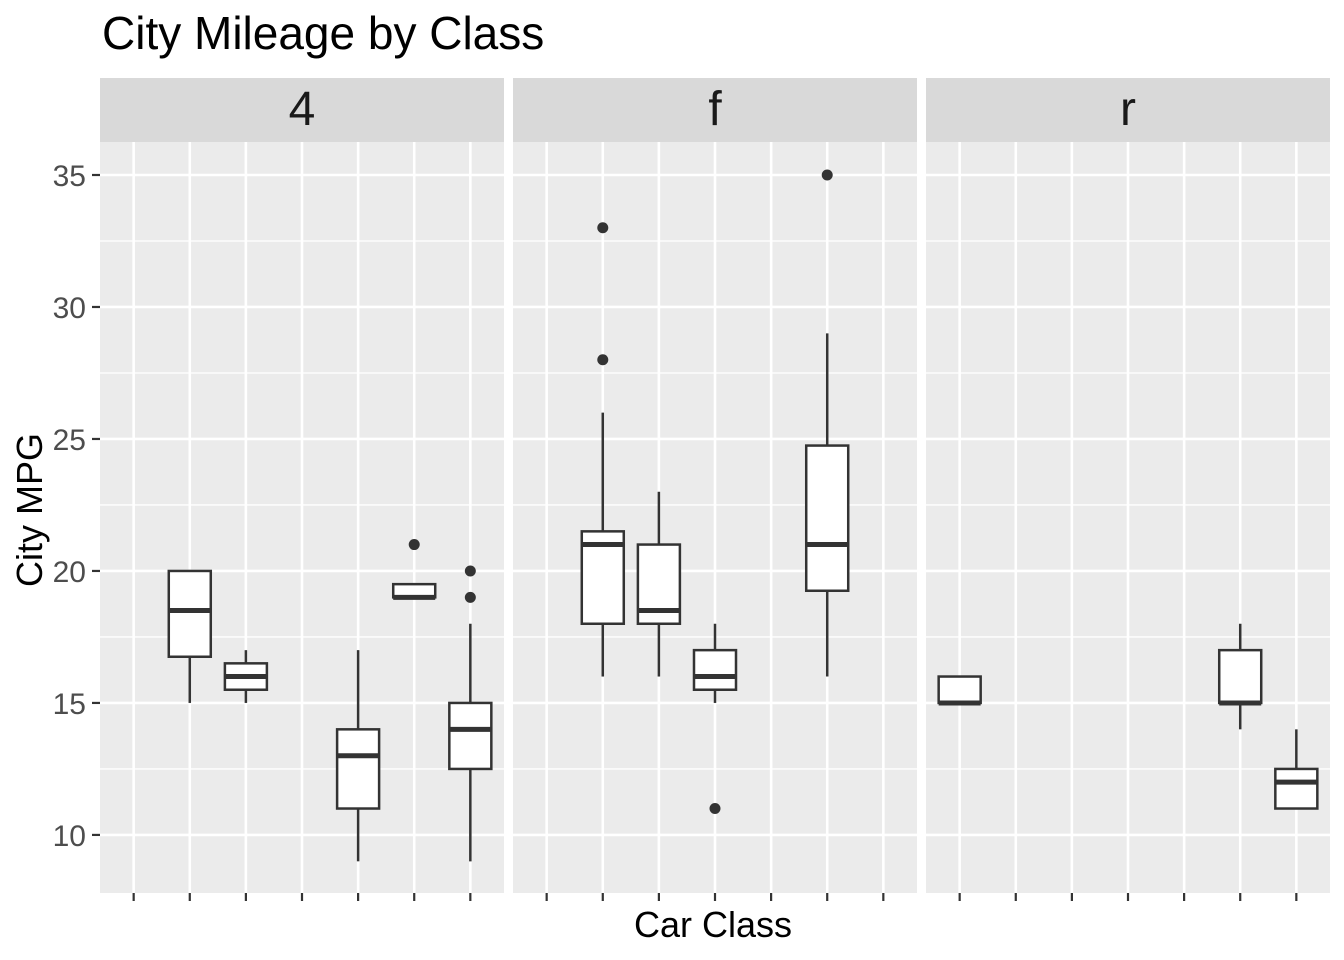 This screenshot has height=960, width=1344. What do you see at coordinates (29, 510) in the screenshot?
I see `y-axis-title: City MPG` at bounding box center [29, 510].